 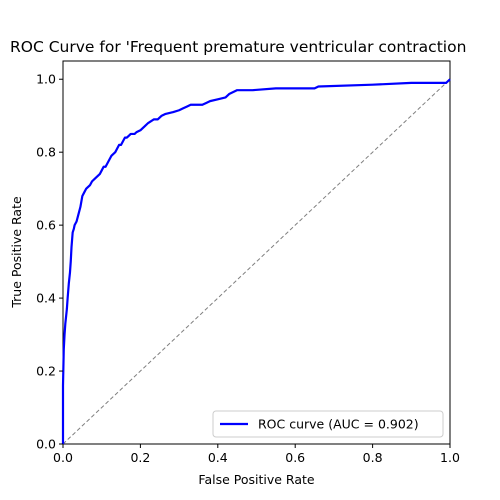 I want to click on x-tick-label: 0.4, so click(x=218, y=457).